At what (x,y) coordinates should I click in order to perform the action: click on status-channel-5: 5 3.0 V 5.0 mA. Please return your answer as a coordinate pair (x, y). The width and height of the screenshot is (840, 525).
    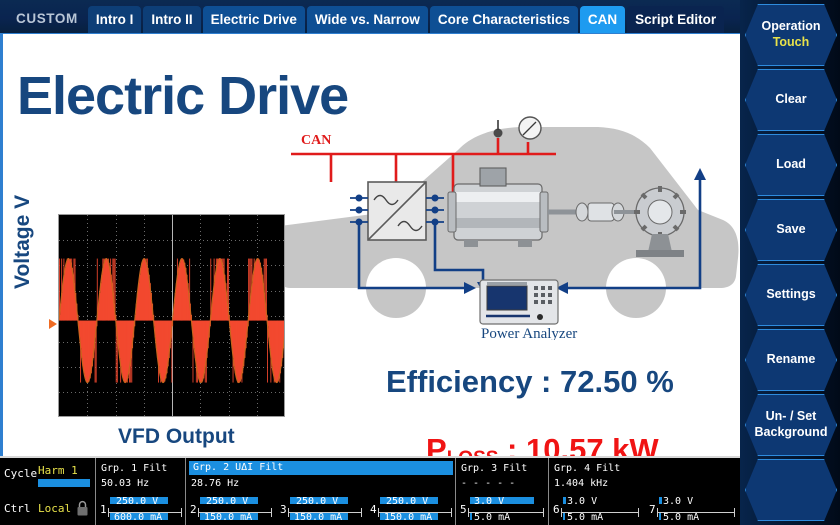
    Looking at the image, I should click on (502, 509).